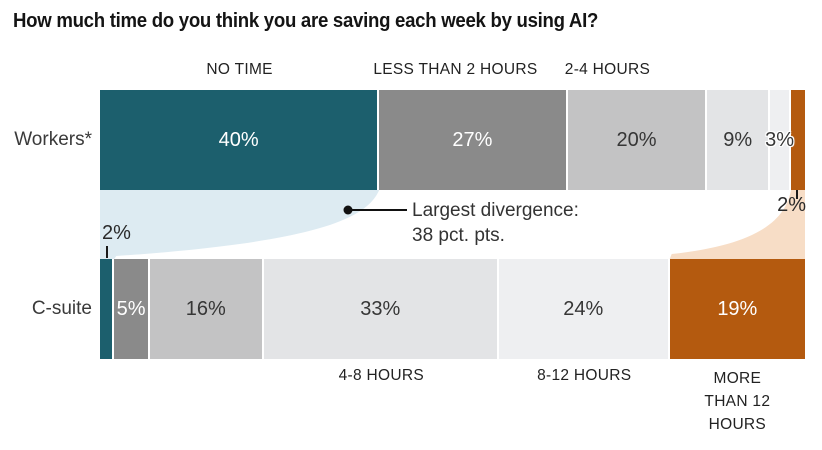 Image resolution: width=822 pixels, height=450 pixels. I want to click on category-label-3: 4-8 HOURS, so click(381, 375).